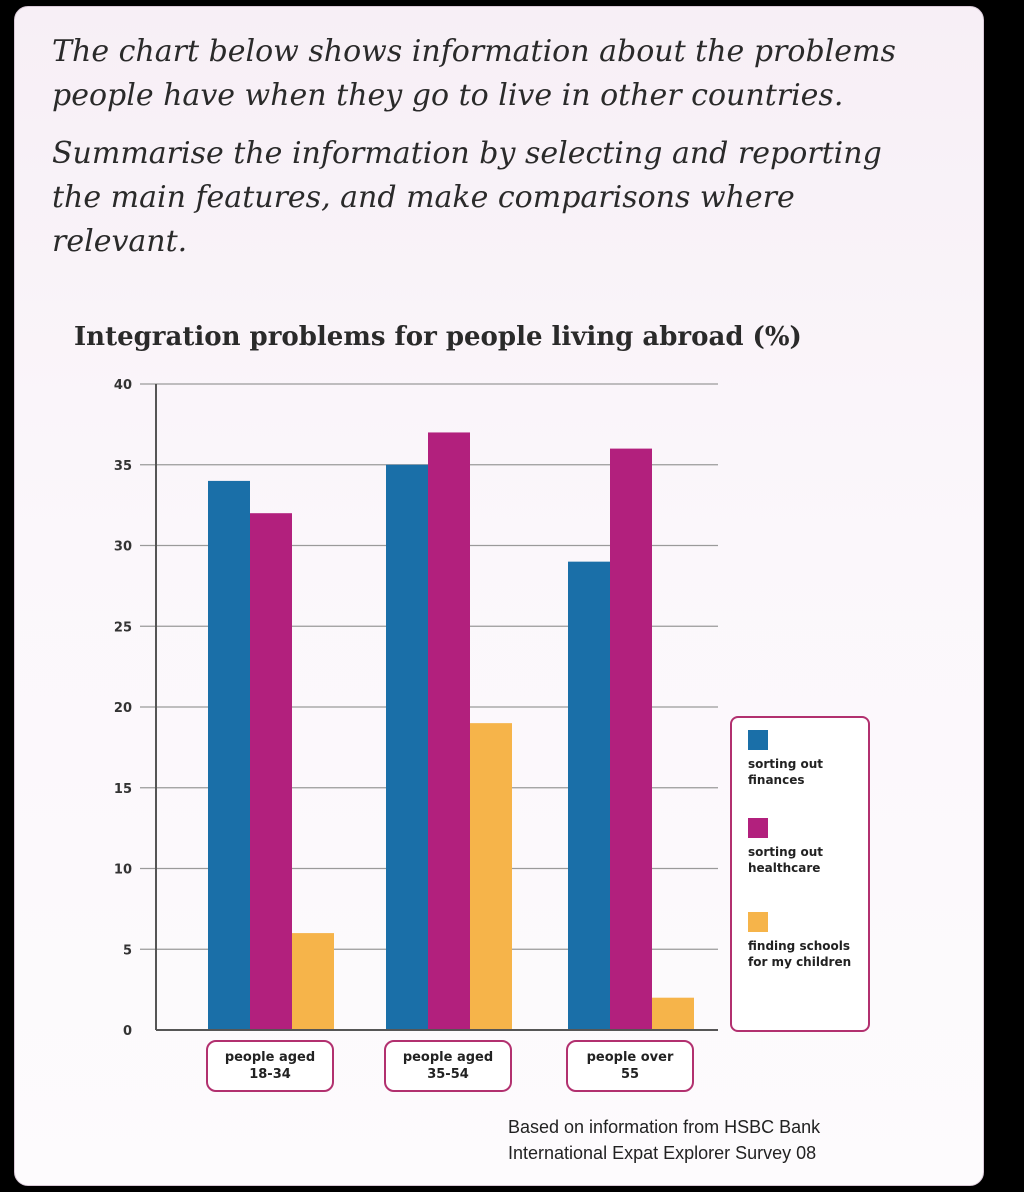  What do you see at coordinates (785, 860) in the screenshot?
I see `legend-label-healthcare: sorting out healthcare` at bounding box center [785, 860].